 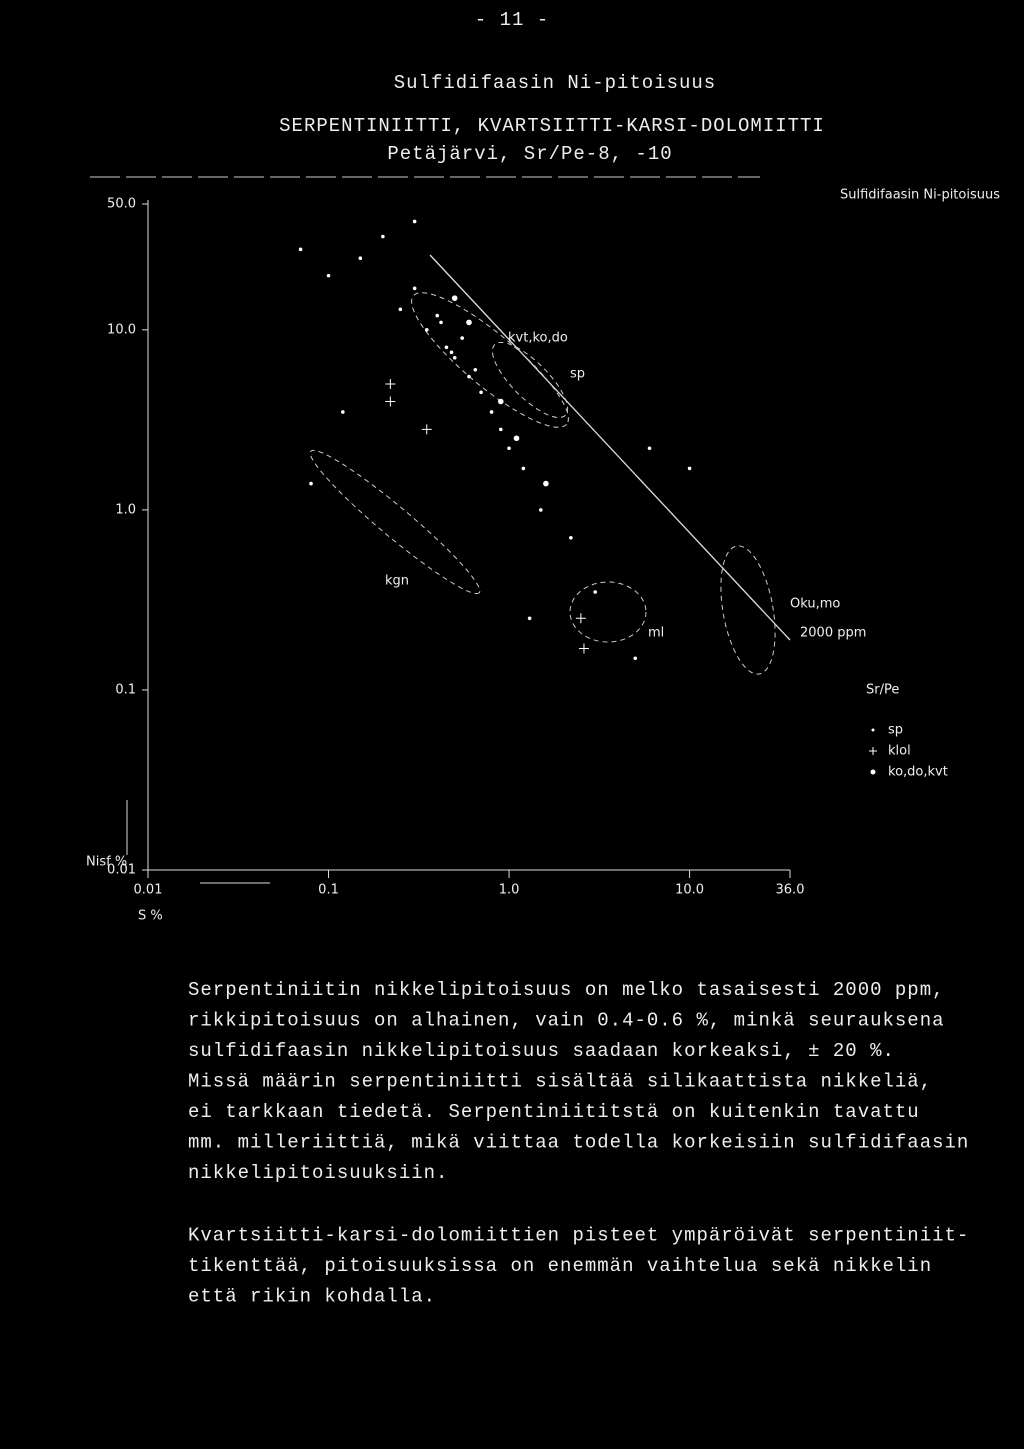 I want to click on annotation: Oku,mo, so click(x=815, y=604).